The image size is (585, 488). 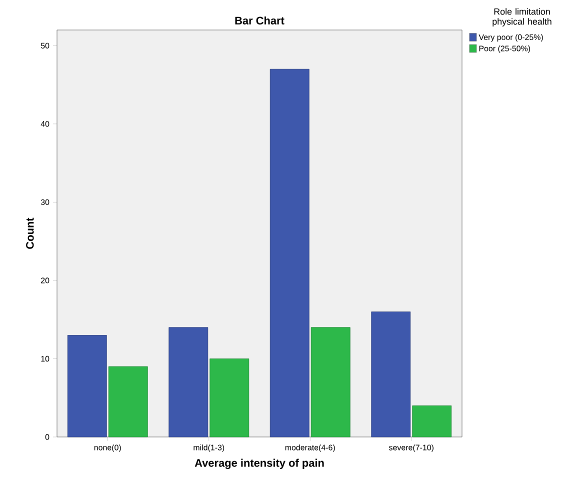 I want to click on y-axis-title: Count, so click(x=30, y=233).